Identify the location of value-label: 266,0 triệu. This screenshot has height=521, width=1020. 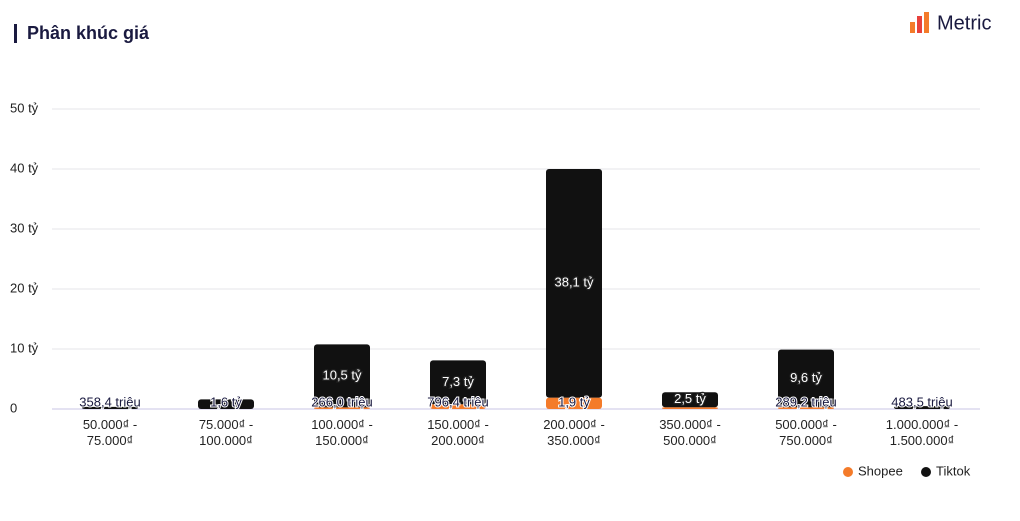
(341, 401).